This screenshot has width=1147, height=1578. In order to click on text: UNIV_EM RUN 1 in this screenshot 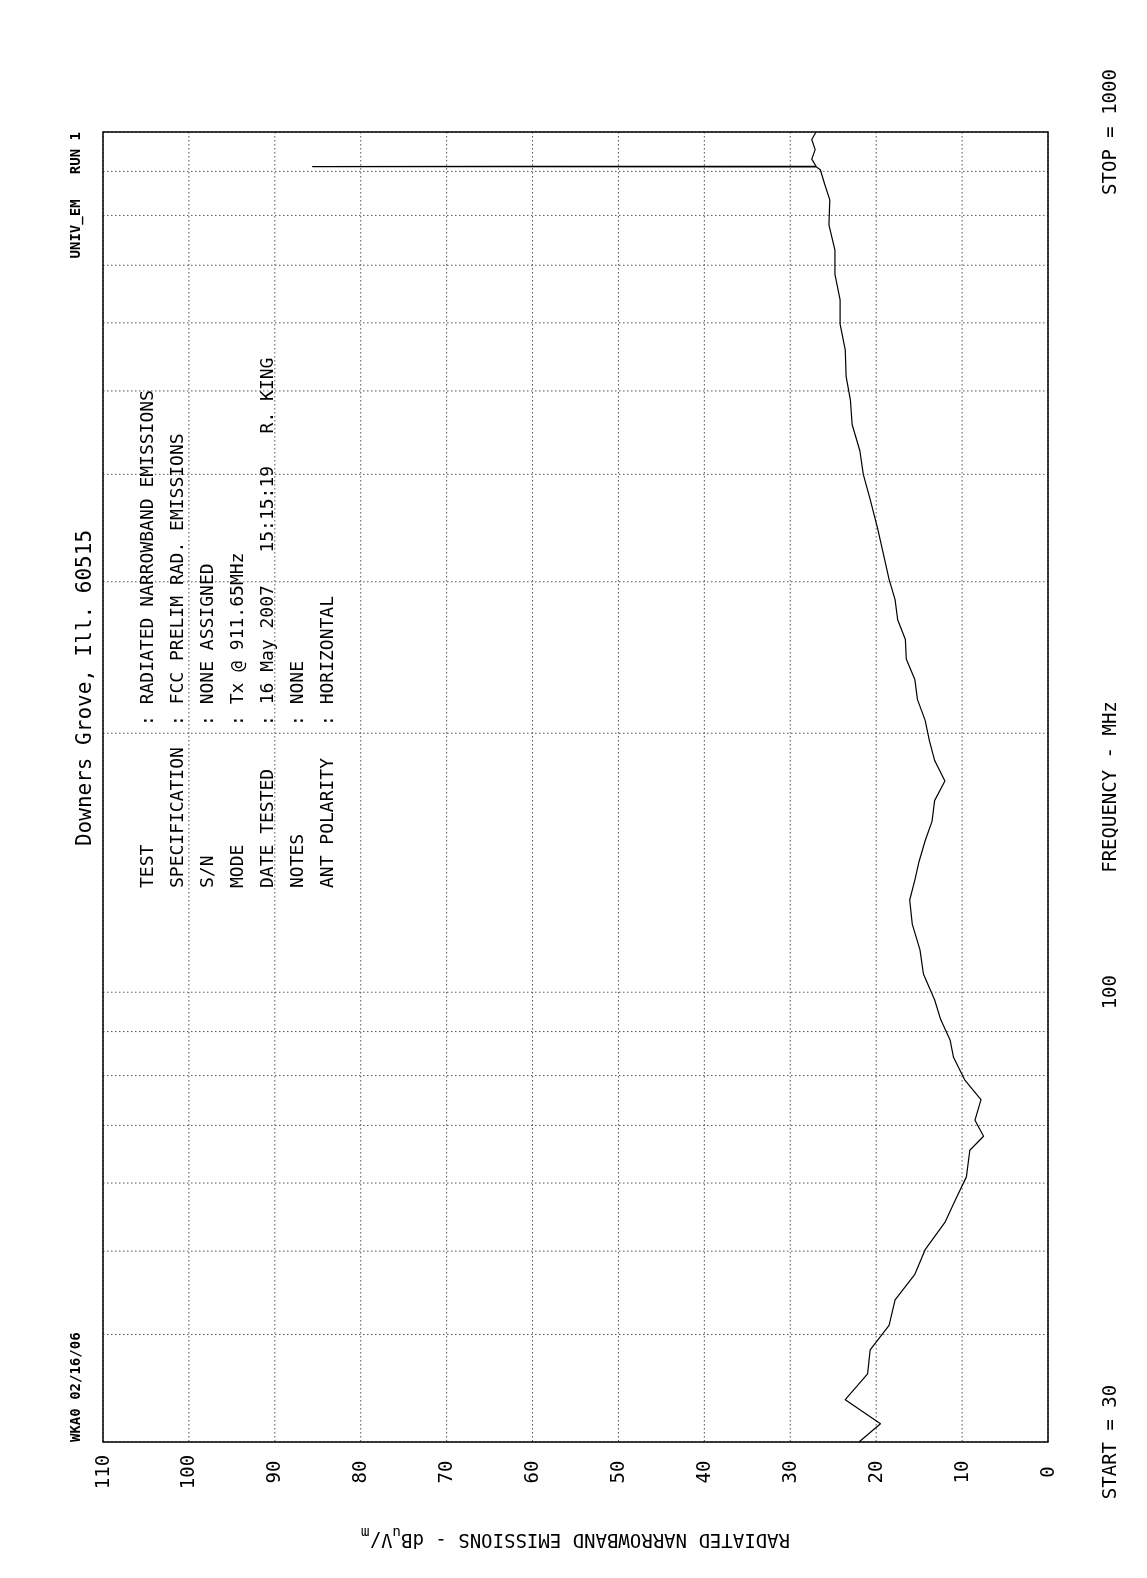, I will do `click(75, 195)`.